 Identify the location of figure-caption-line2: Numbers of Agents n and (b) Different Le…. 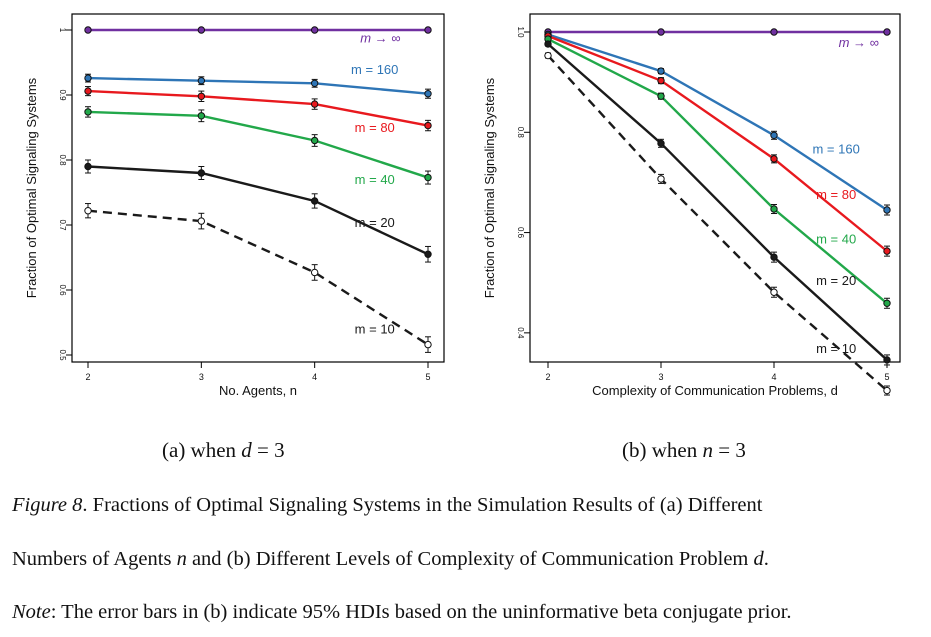
(390, 559).